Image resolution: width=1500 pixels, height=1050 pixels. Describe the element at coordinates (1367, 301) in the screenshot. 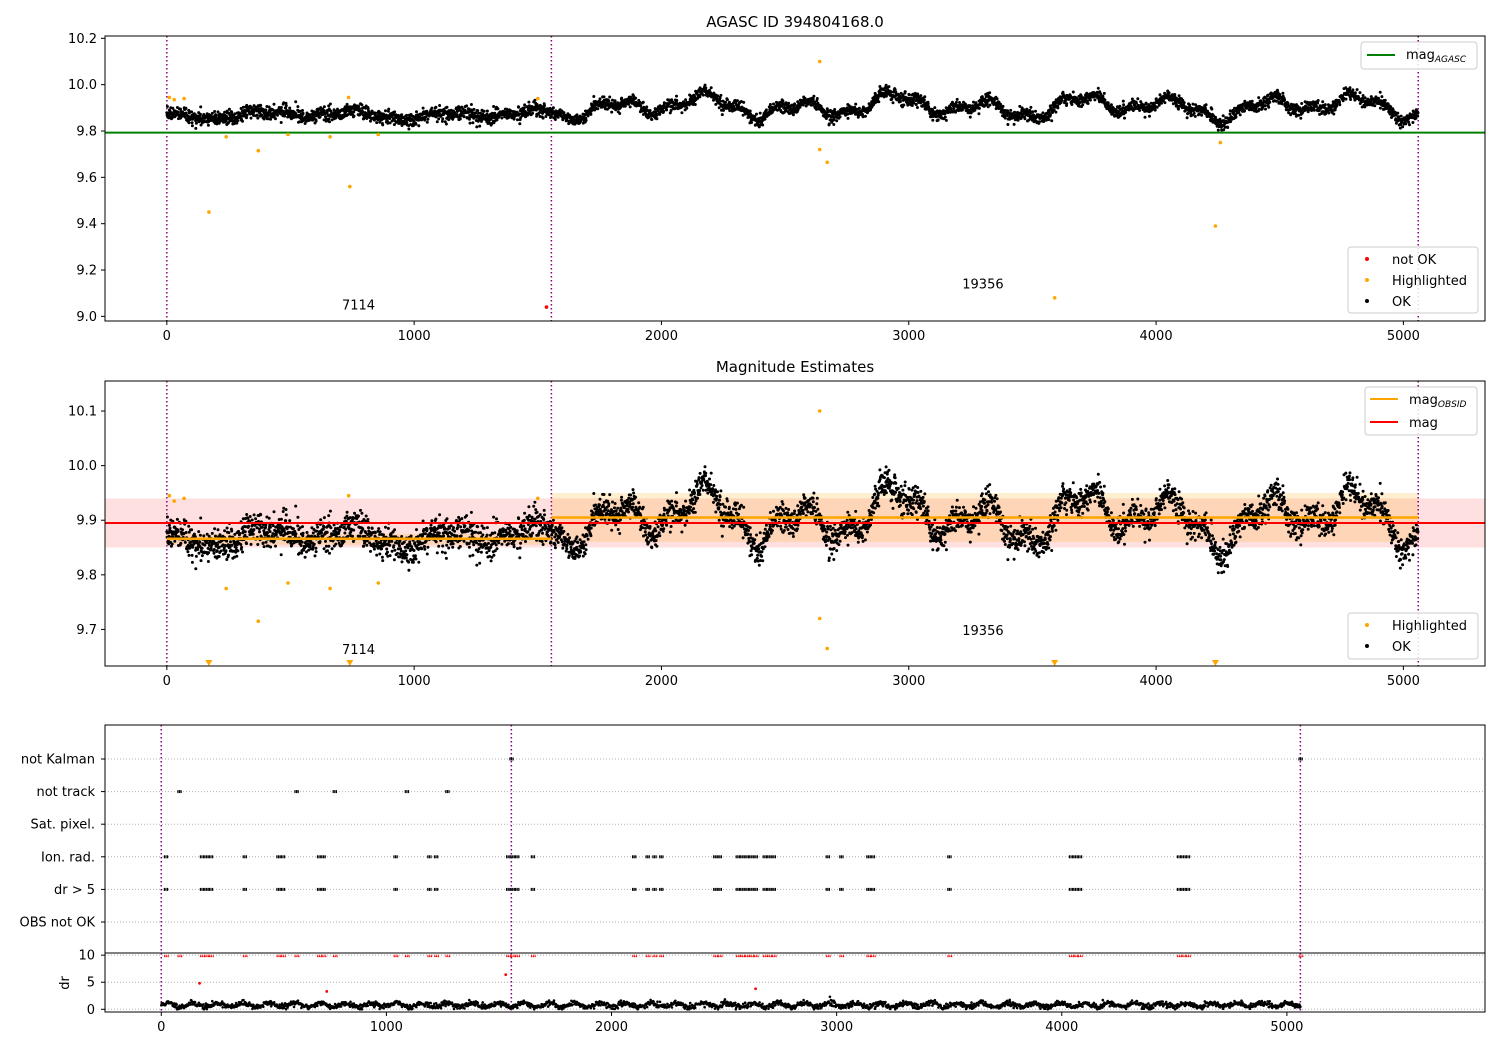

I see `agasc-legend-ok-swatch` at that location.